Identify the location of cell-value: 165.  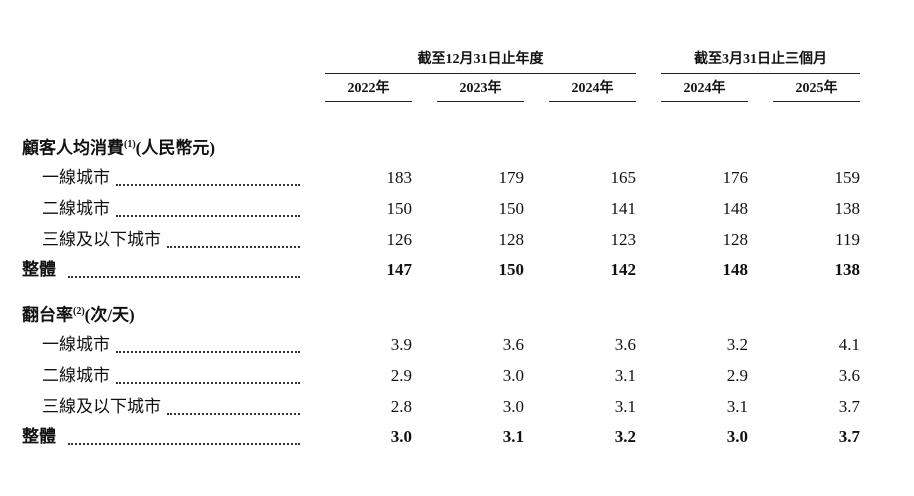
(623, 177).